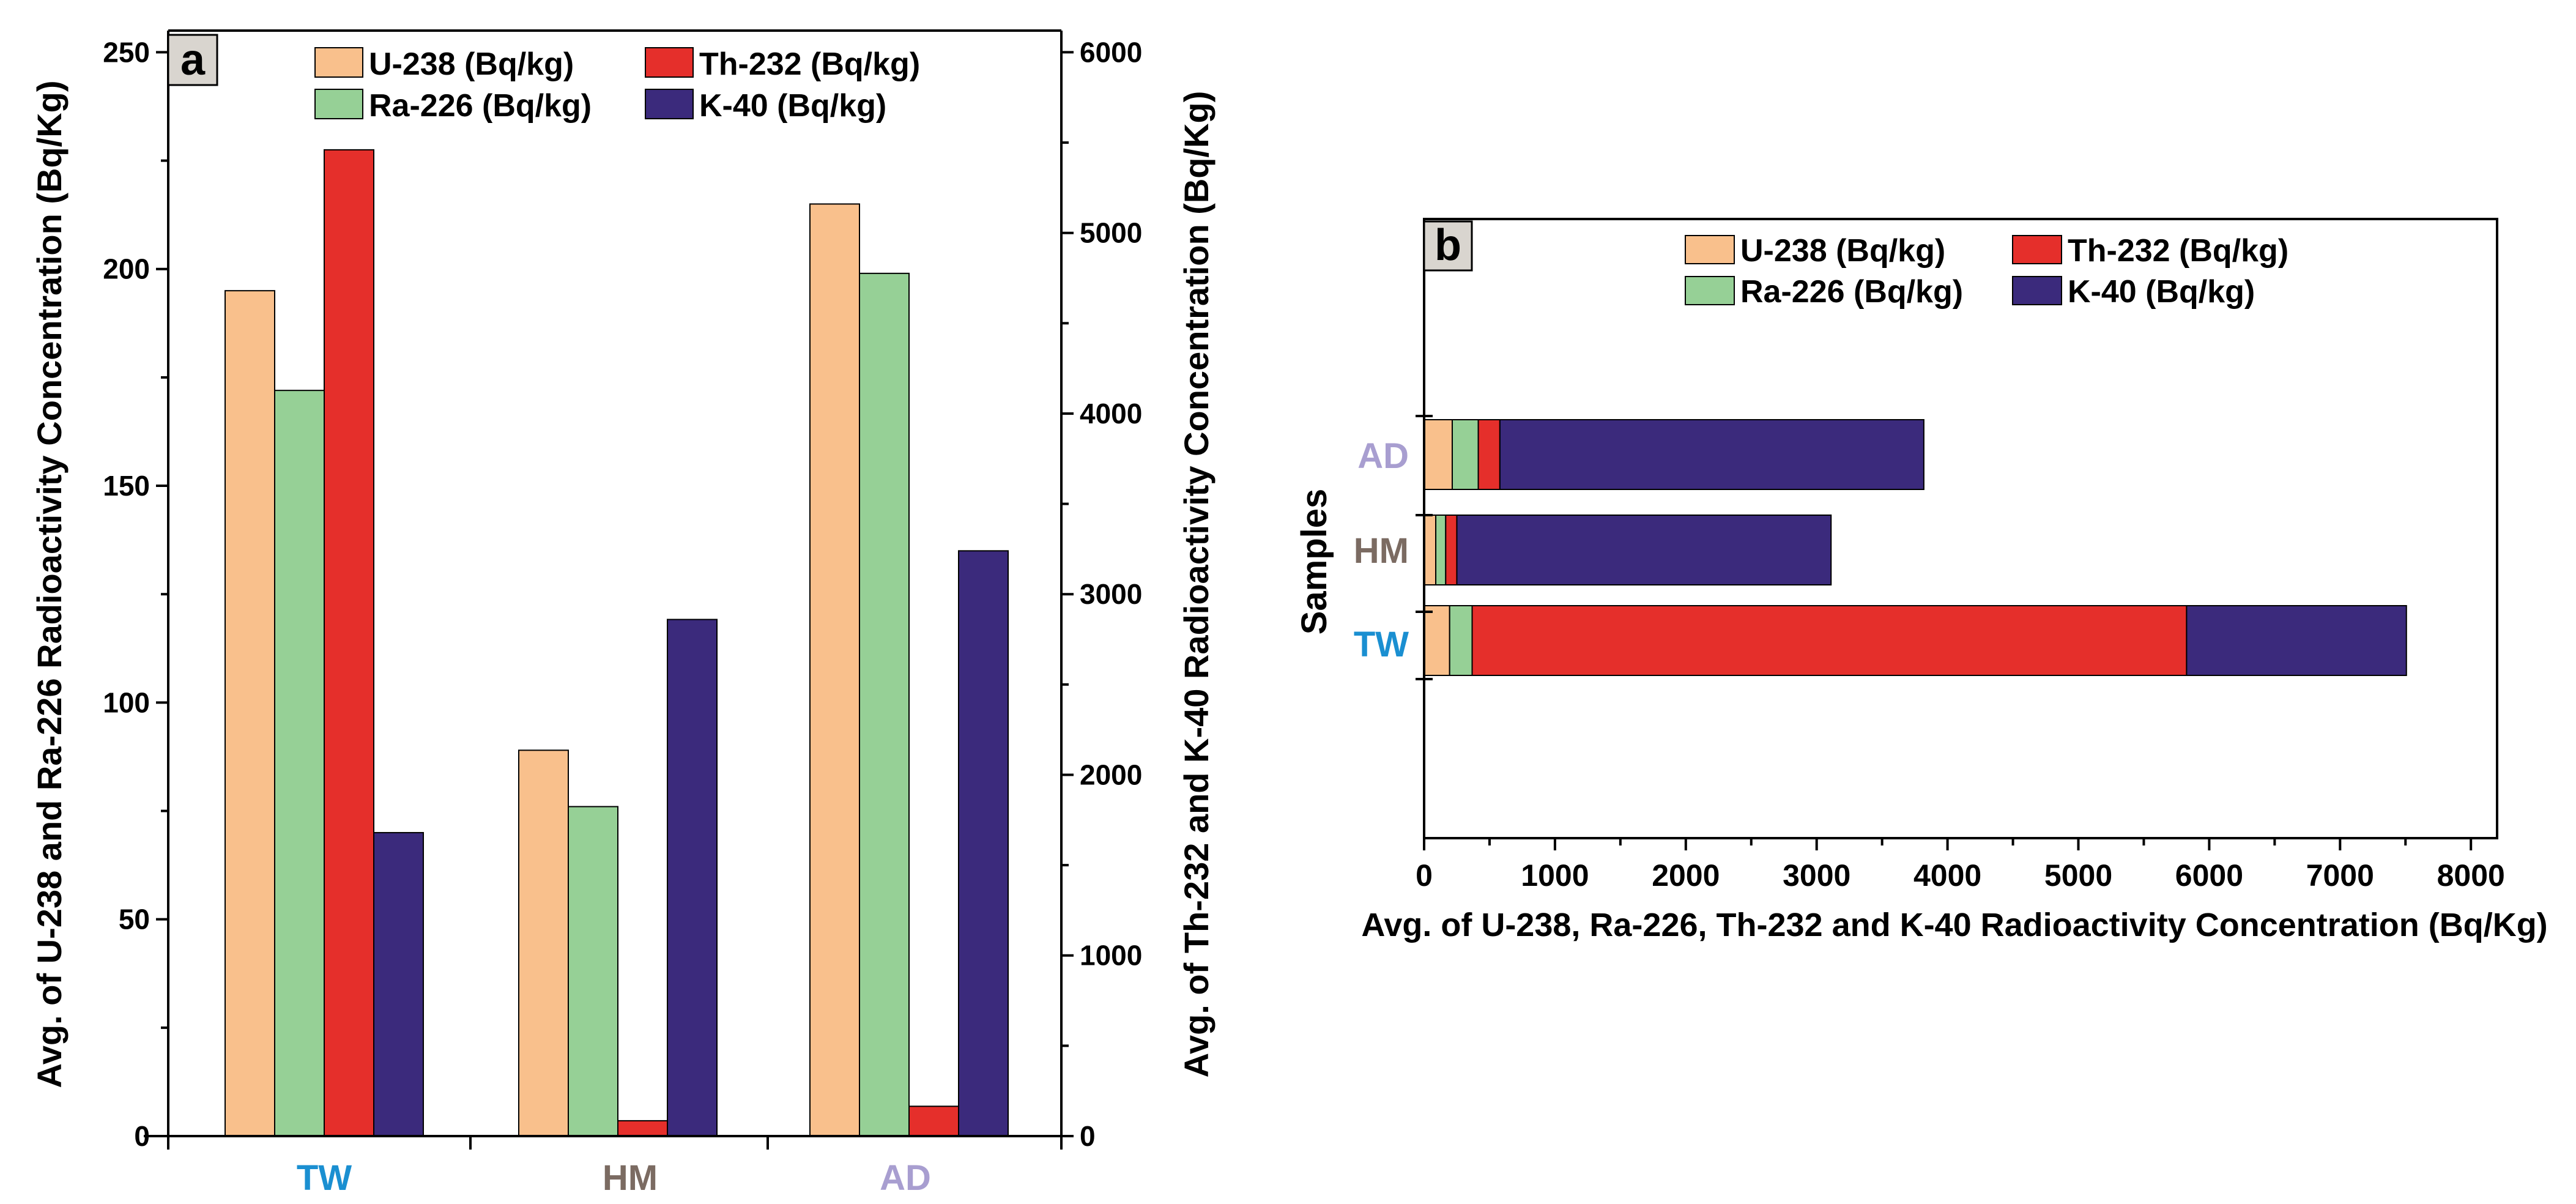 The image size is (2576, 1204). I want to click on right-tick-label: 6000, so click(1111, 52).